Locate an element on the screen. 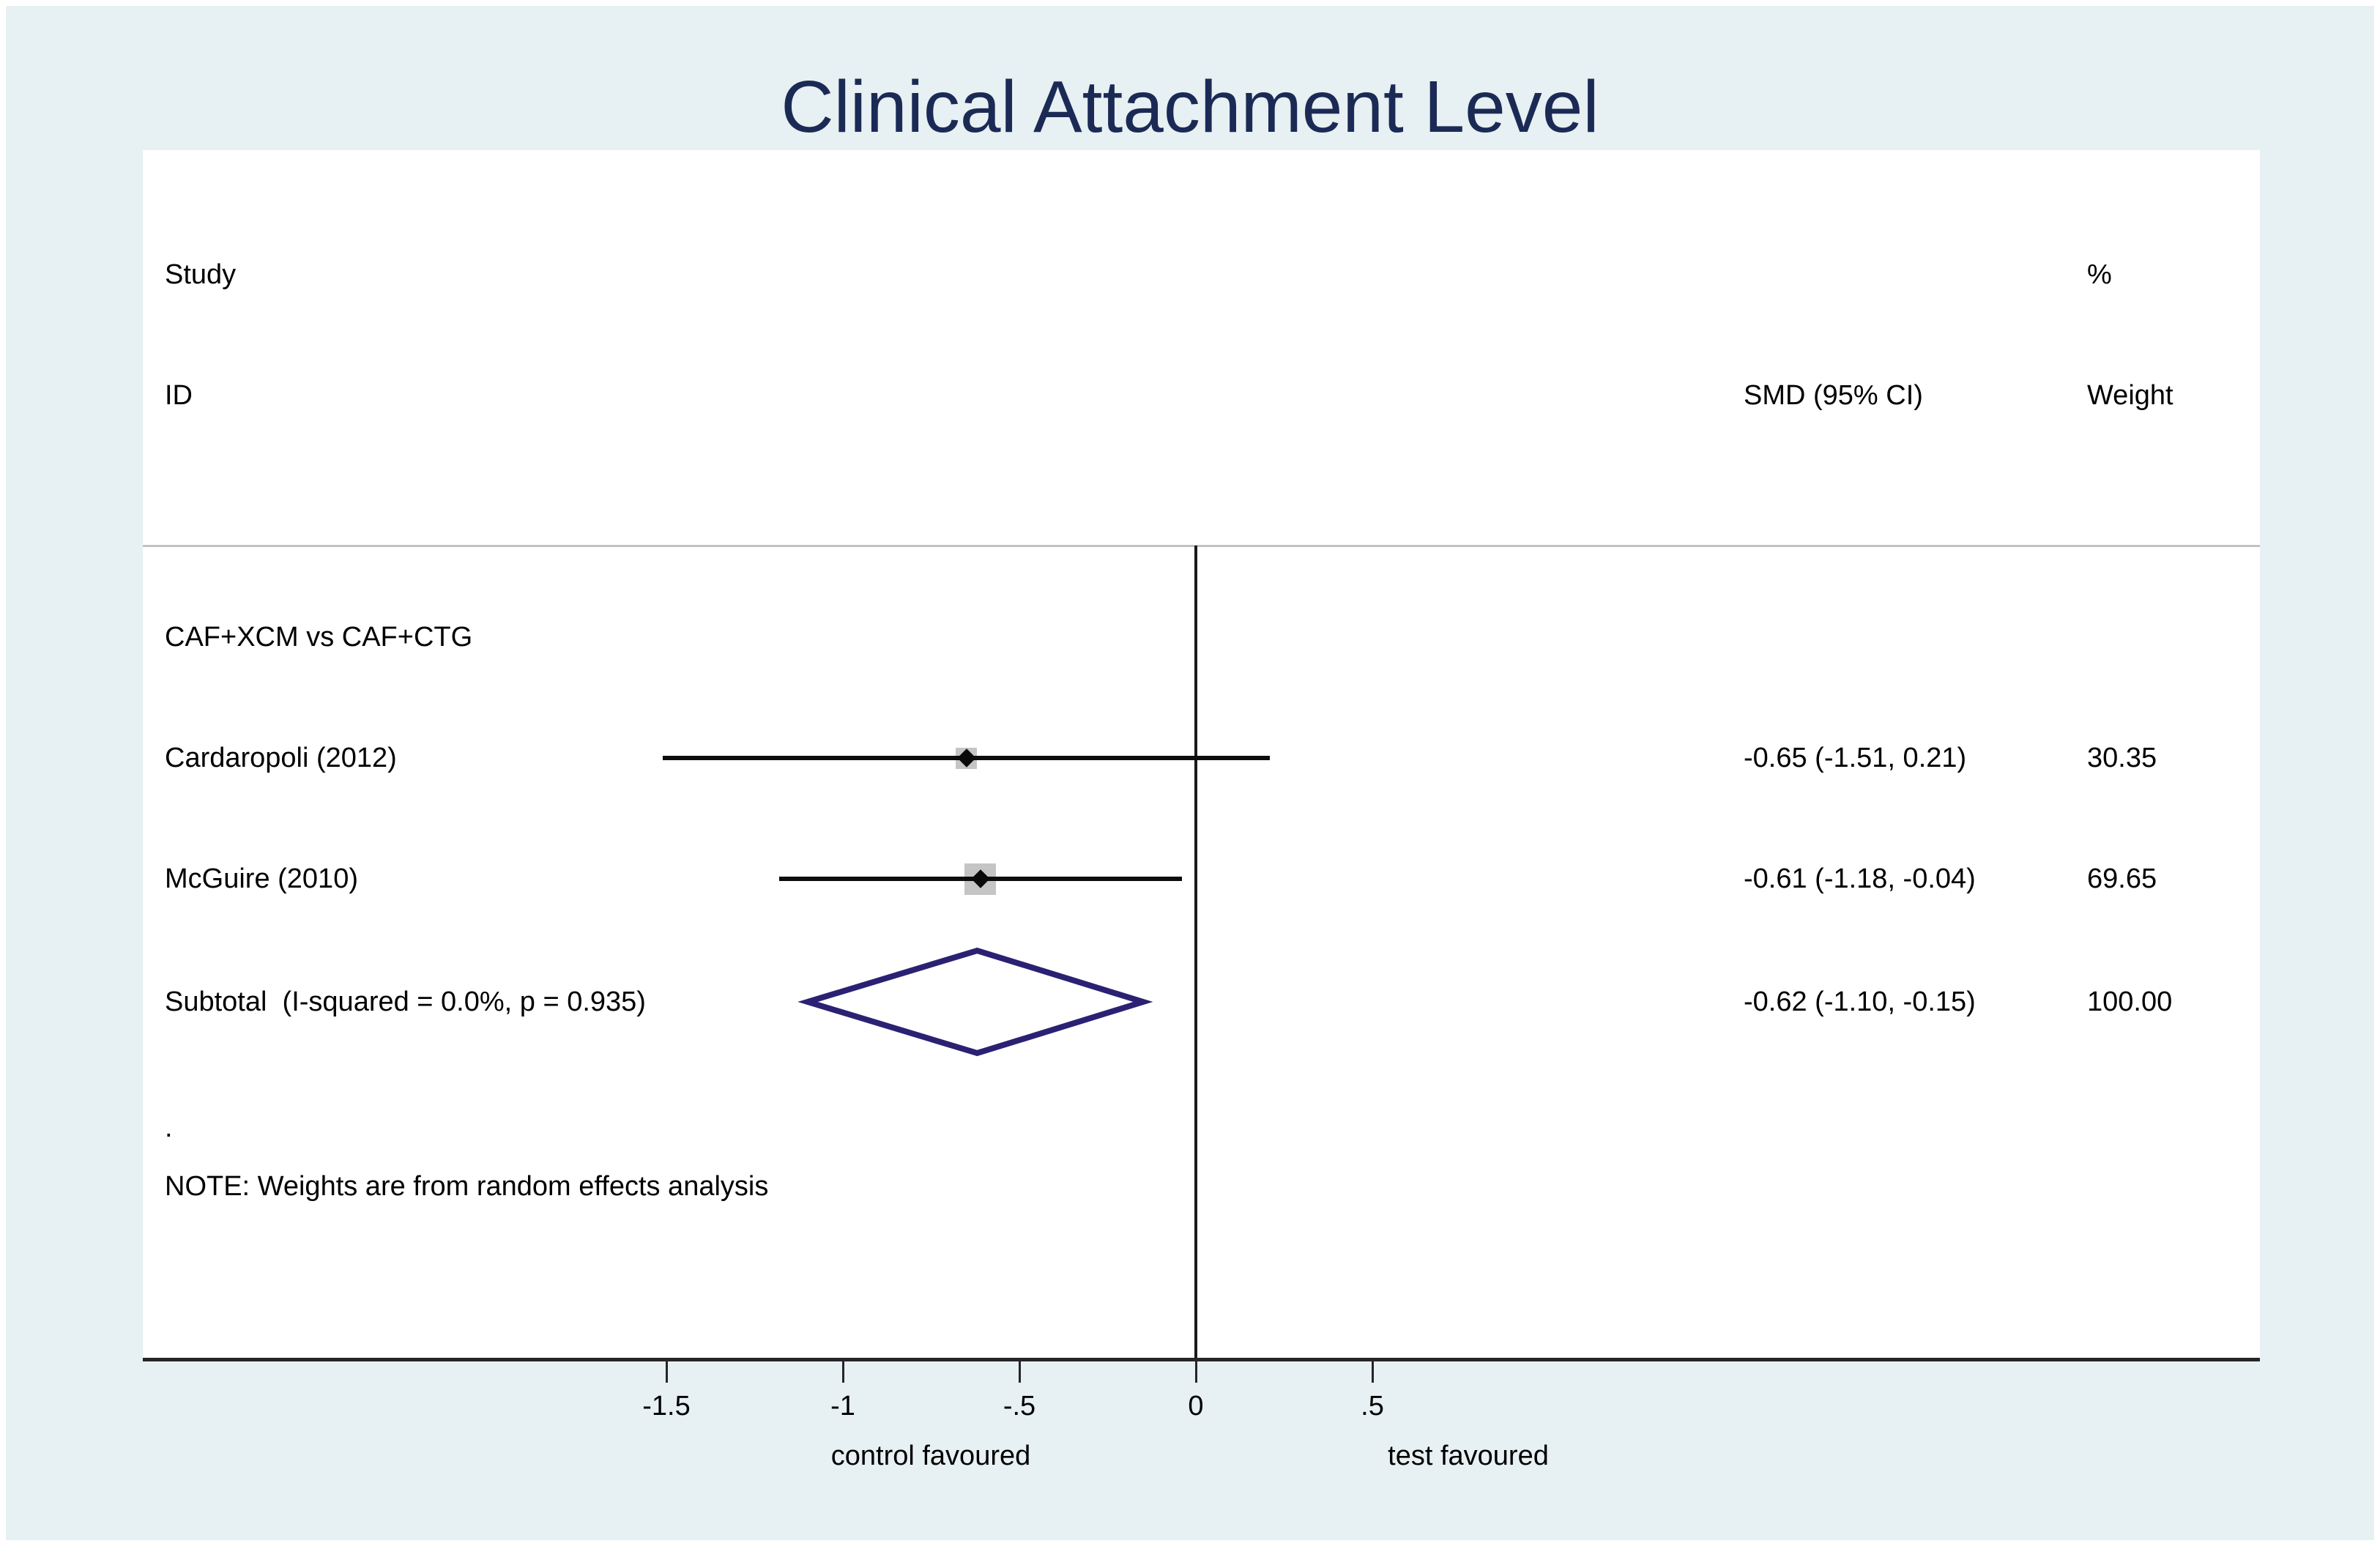 Image resolution: width=2380 pixels, height=1546 pixels. column-header-study: Study is located at coordinates (201, 274).